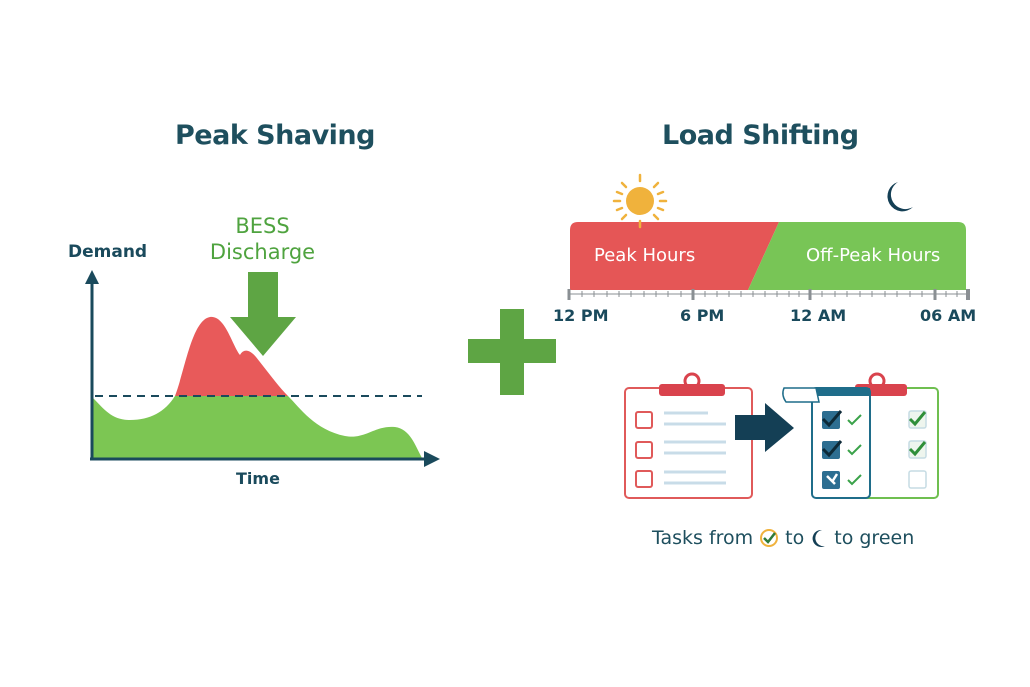 This screenshot has width=1030, height=687. What do you see at coordinates (819, 538) in the screenshot?
I see `moon-small-icon` at bounding box center [819, 538].